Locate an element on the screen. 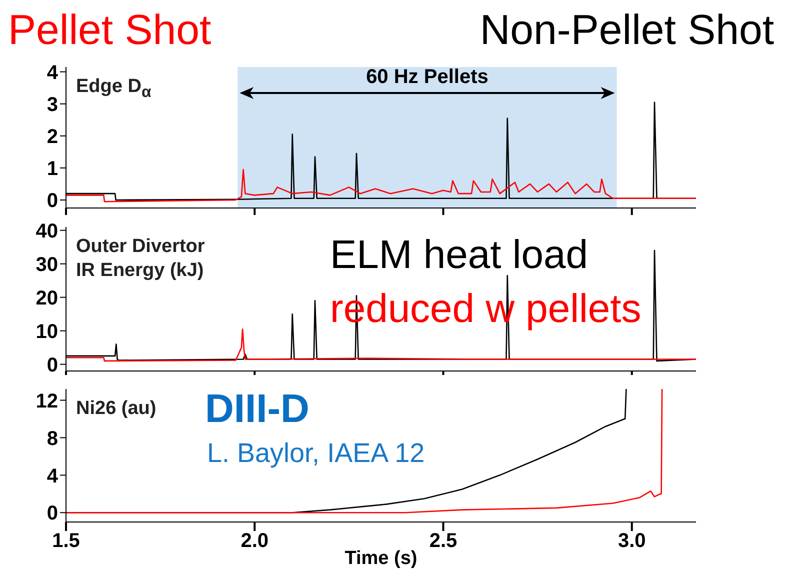 The width and height of the screenshot is (792, 574). y-tick-label: 2 is located at coordinates (52, 137).